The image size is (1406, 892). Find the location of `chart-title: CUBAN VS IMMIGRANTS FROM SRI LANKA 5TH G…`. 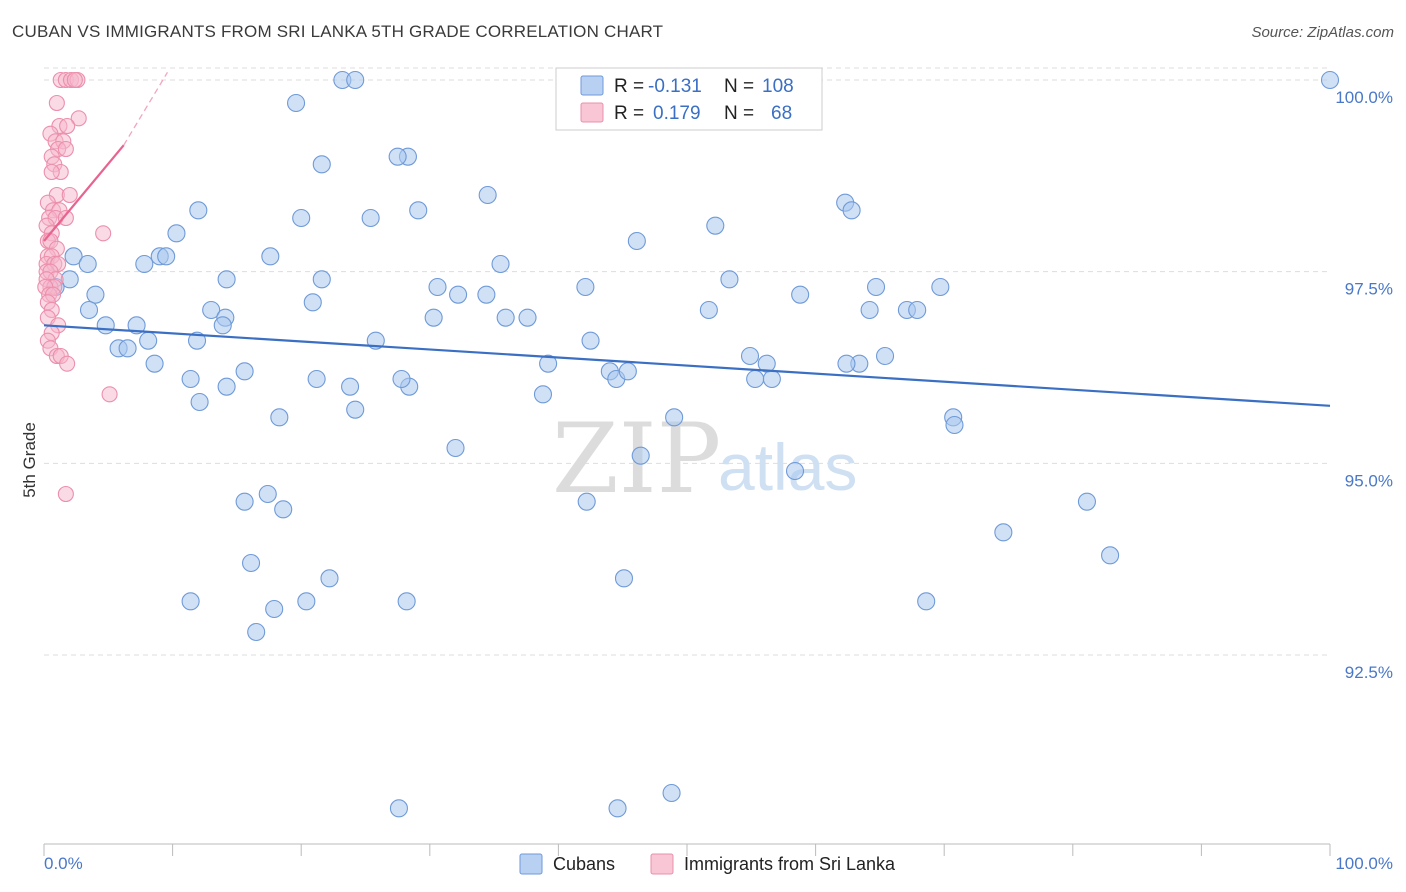

chart-title: CUBAN VS IMMIGRANTS FROM SRI LANKA 5TH G… is located at coordinates (338, 31).